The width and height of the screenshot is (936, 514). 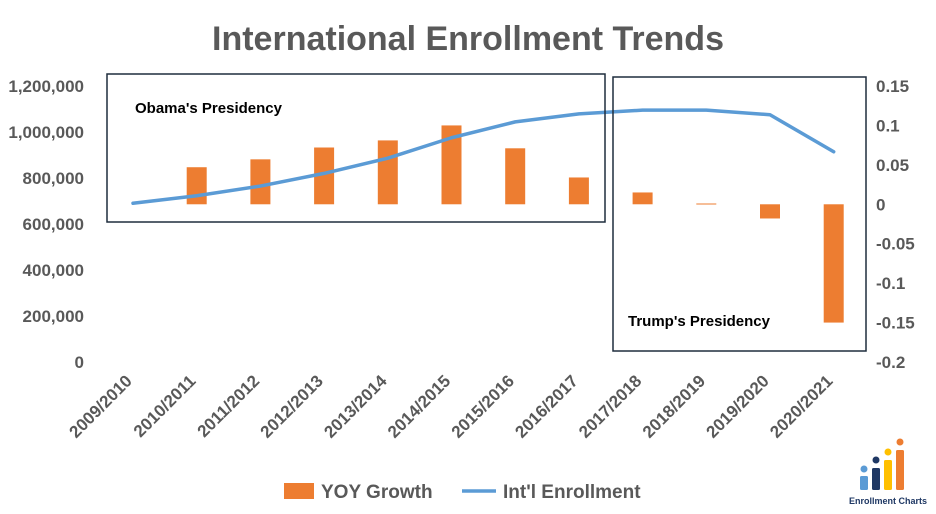 I want to click on x-tick-label: 2019/2020, so click(x=738, y=406).